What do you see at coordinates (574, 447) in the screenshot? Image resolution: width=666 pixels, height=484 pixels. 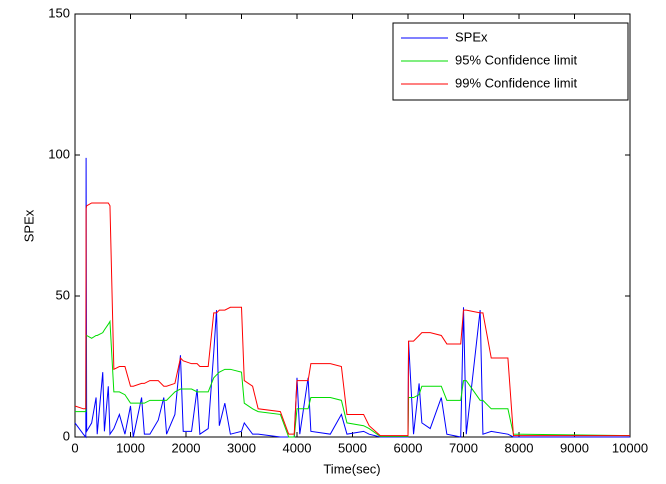 I see `x-tick-label: 9000` at bounding box center [574, 447].